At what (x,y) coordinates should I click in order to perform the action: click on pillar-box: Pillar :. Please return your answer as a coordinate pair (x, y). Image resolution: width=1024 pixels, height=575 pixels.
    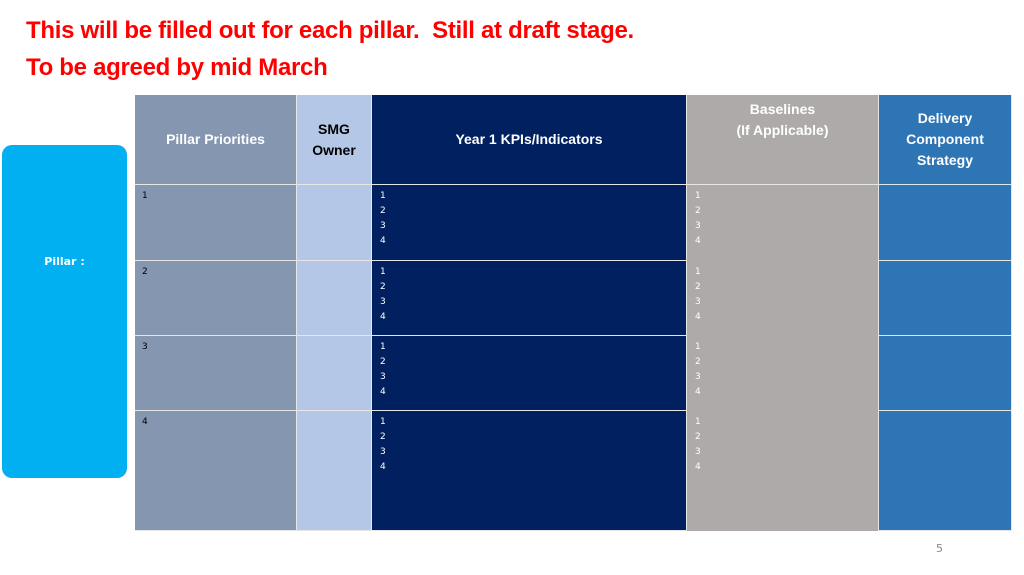
    Looking at the image, I should click on (64, 311).